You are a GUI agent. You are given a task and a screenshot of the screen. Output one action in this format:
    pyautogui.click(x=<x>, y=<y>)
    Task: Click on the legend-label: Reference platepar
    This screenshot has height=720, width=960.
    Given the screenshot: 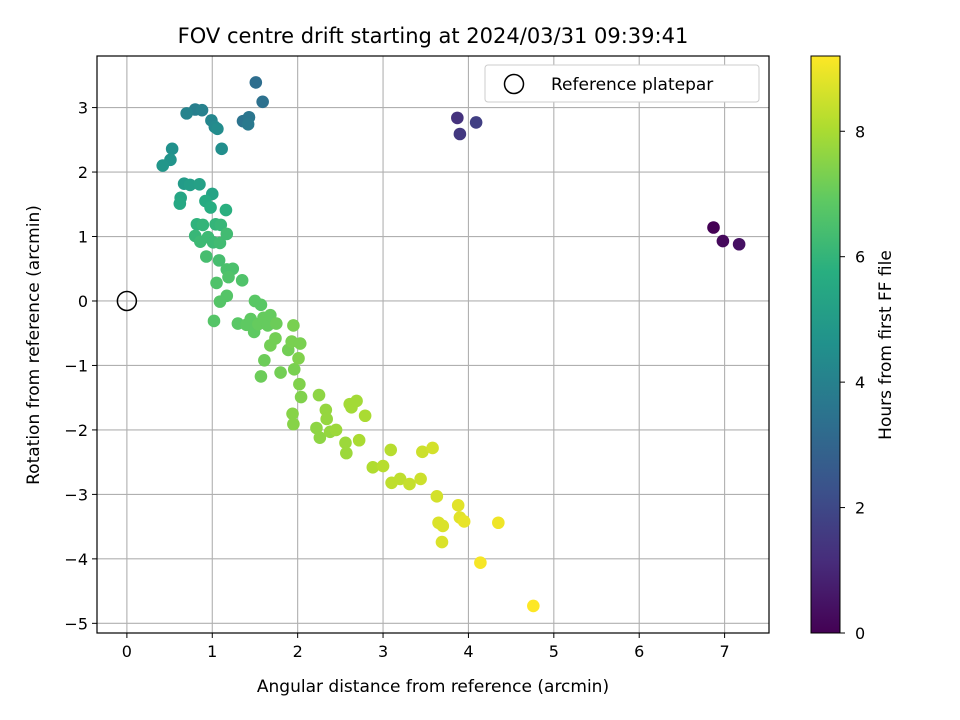 What is the action you would take?
    pyautogui.click(x=632, y=85)
    